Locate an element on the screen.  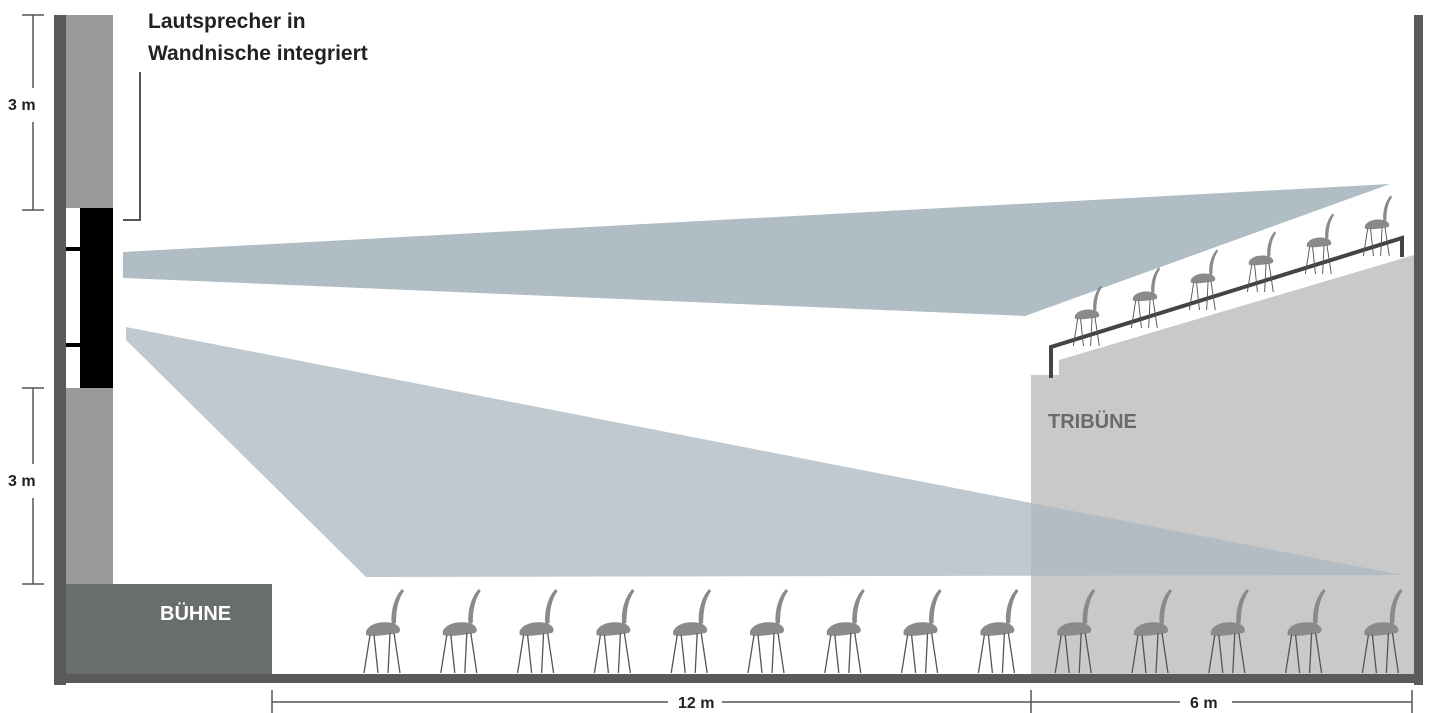
upper-height-dimension is located at coordinates (33, 112).